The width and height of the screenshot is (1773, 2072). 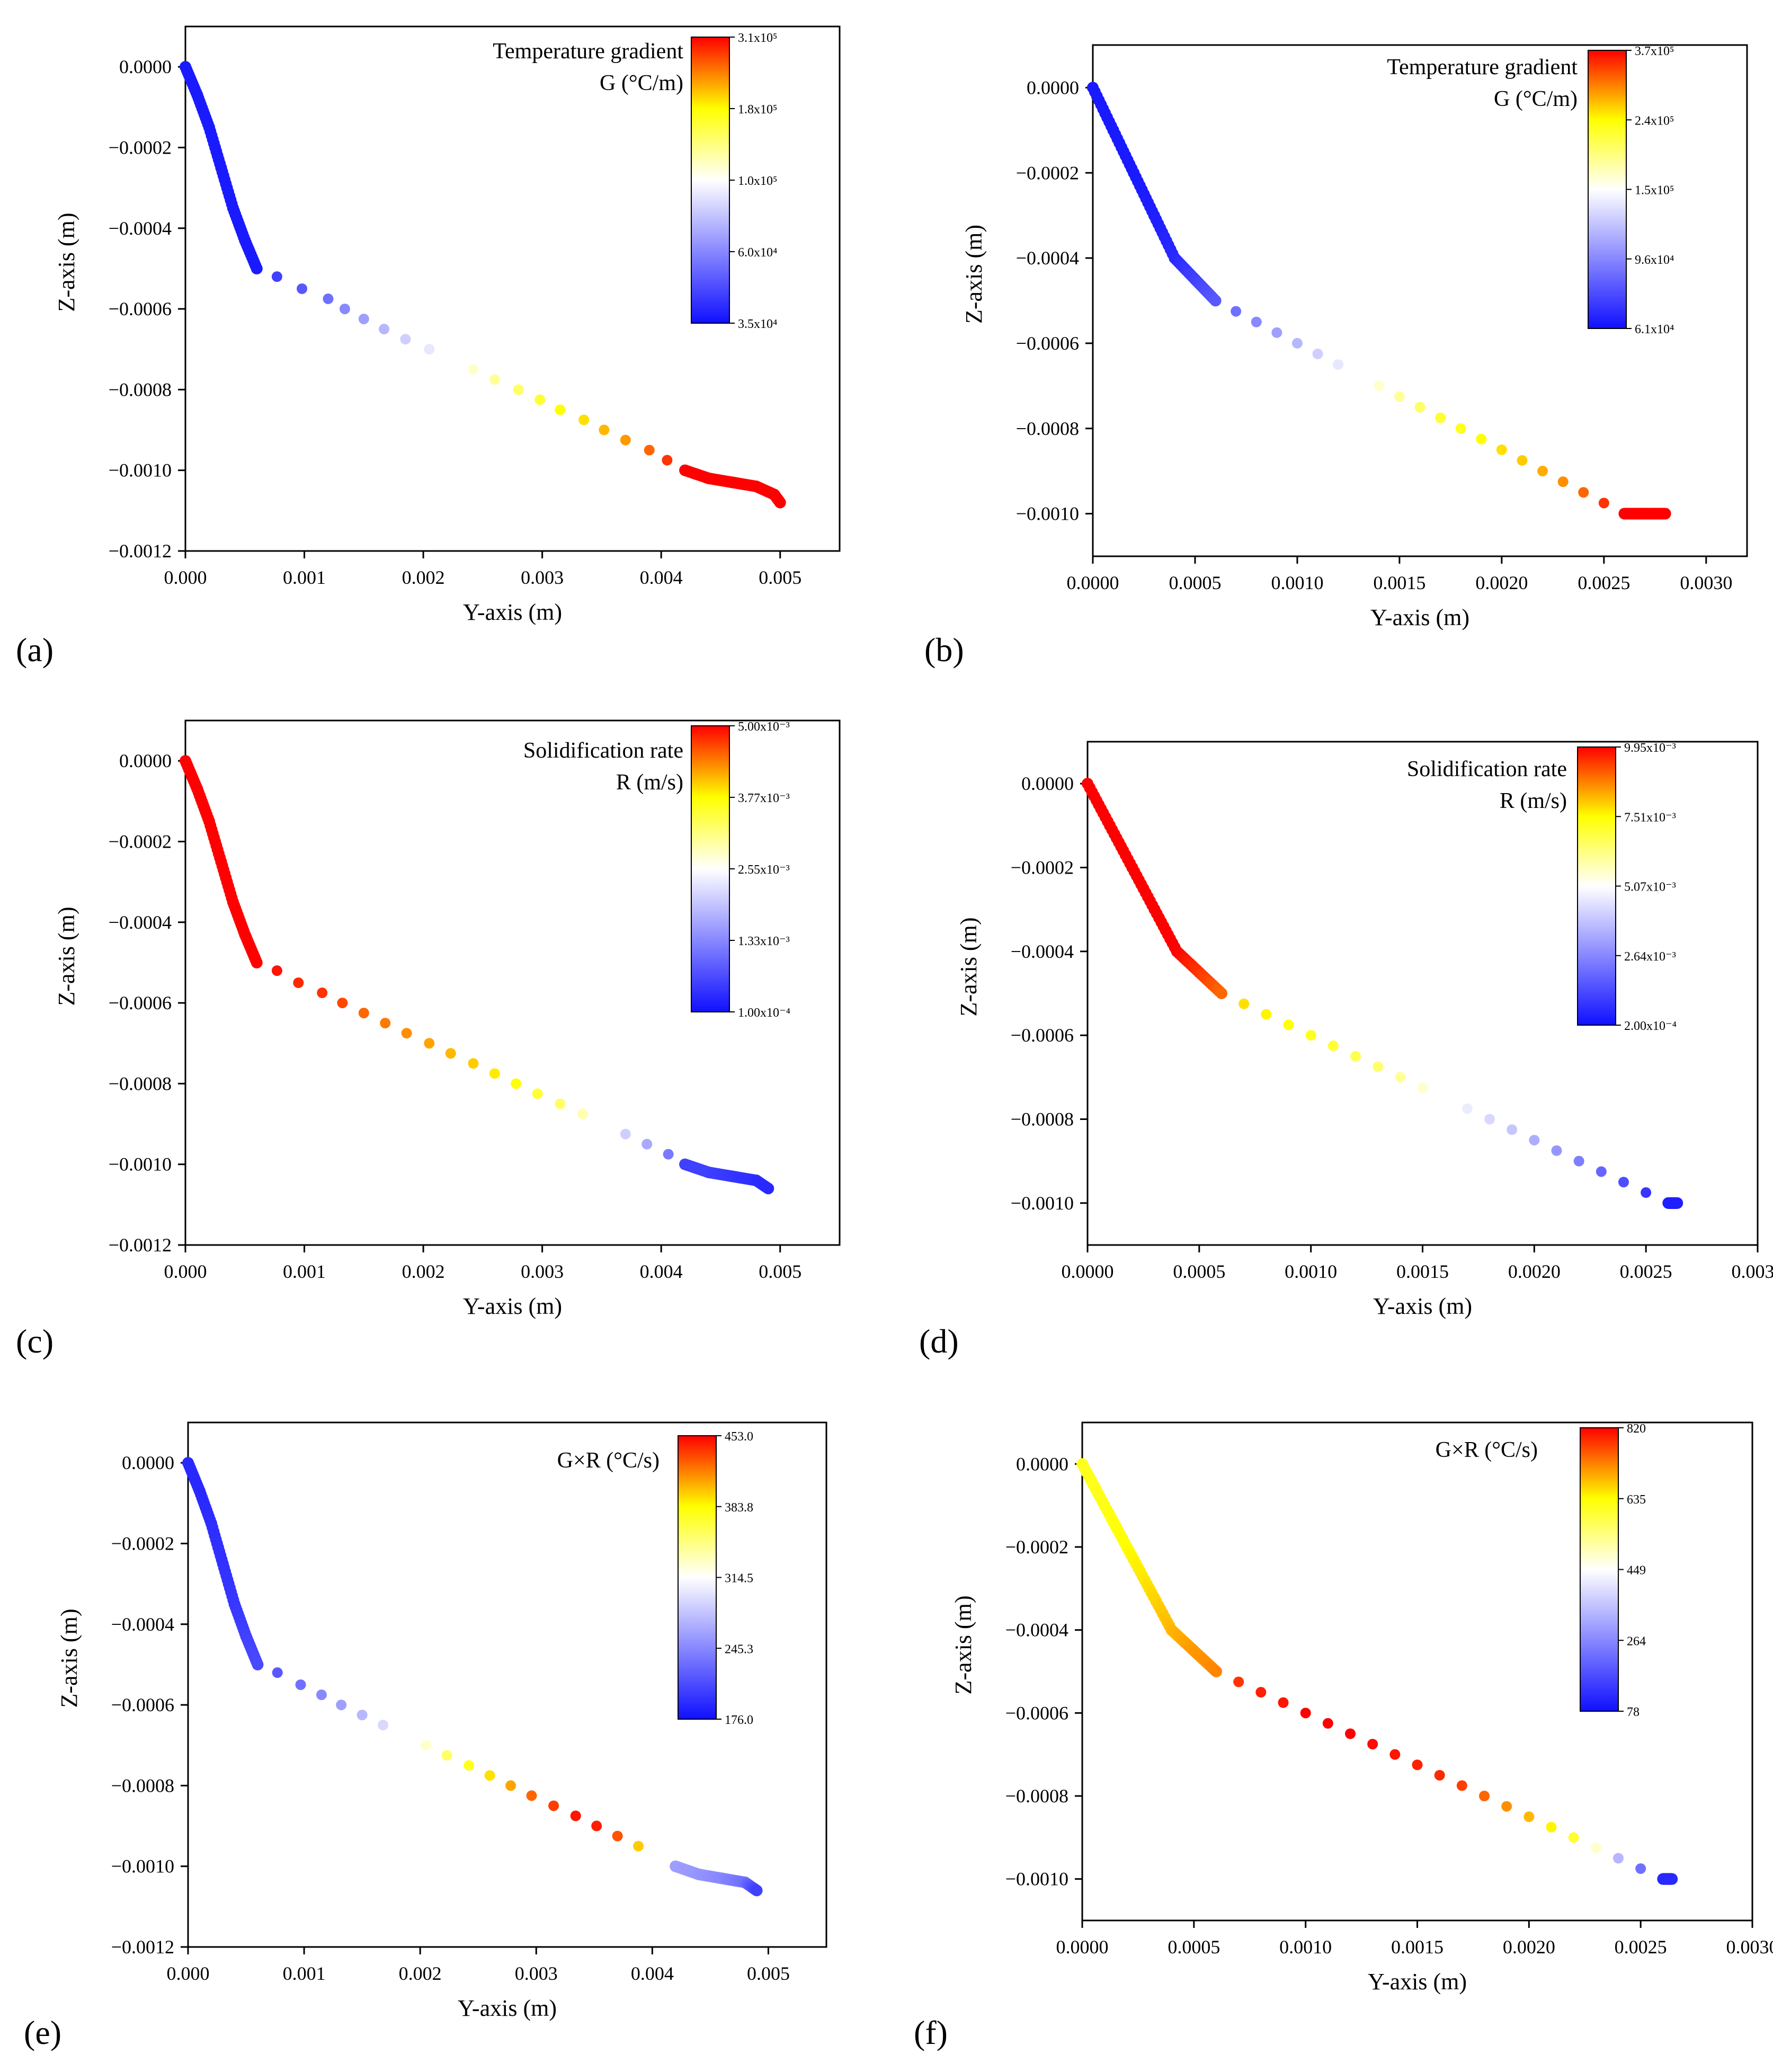 I want to click on x-tick-label: 0.0015, so click(x=1417, y=1947).